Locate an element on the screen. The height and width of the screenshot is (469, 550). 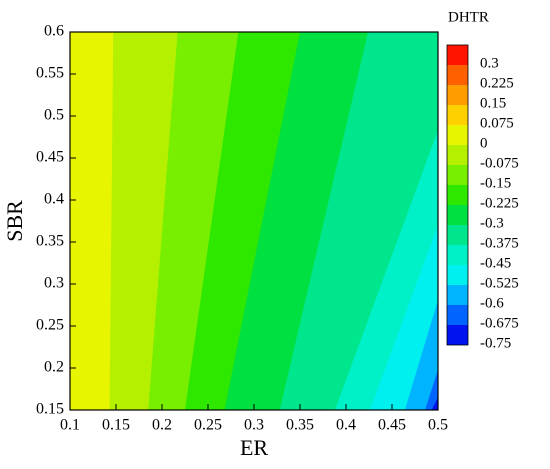
x-tick-label: 0.5 is located at coordinates (438, 425).